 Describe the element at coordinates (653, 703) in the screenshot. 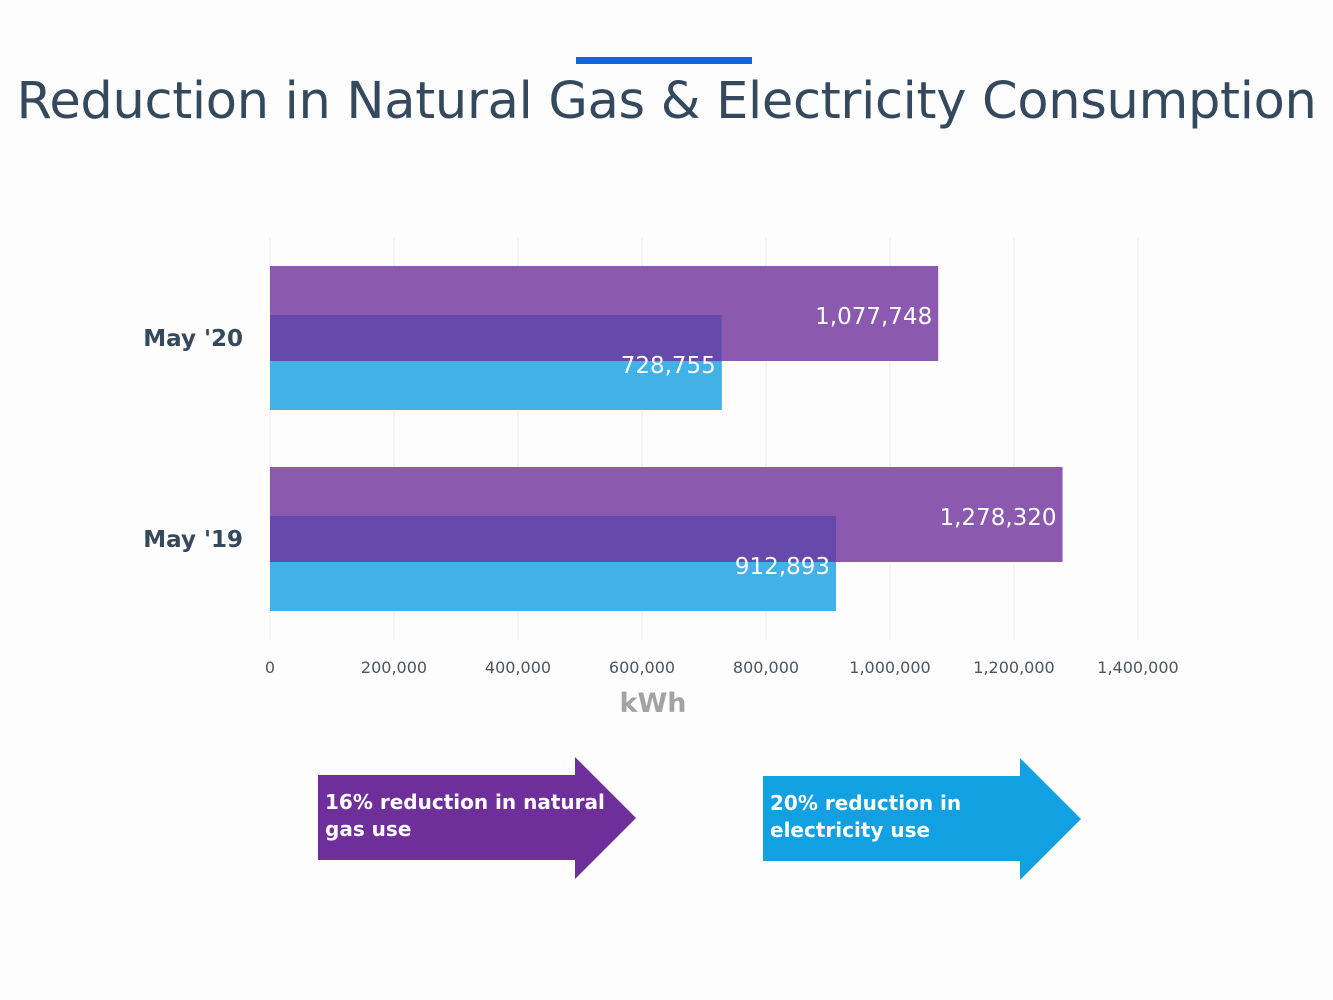

I see `x-axis-title: kWh` at that location.